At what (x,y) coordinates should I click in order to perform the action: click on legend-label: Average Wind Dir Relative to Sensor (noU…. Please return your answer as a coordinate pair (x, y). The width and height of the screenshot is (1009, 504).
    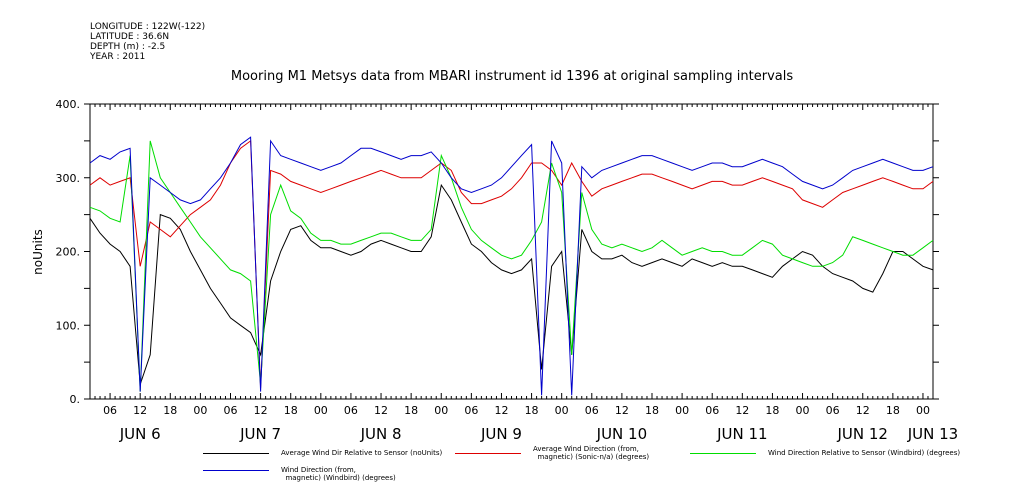
    Looking at the image, I should click on (362, 453).